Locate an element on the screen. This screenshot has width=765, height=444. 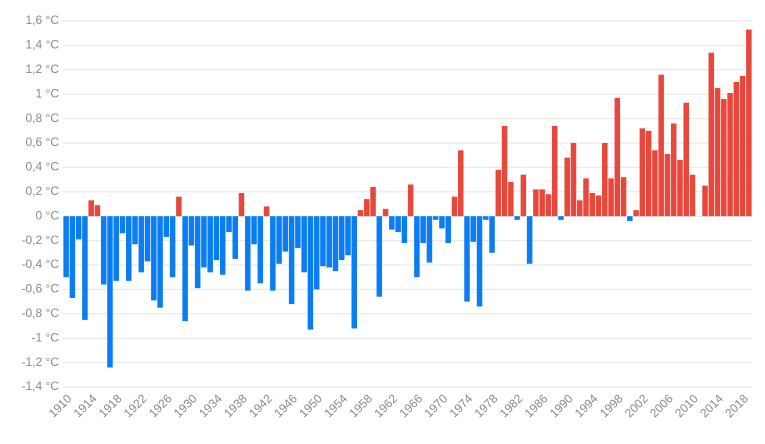
y-tick-label: 1,6 °C is located at coordinates (43, 20).